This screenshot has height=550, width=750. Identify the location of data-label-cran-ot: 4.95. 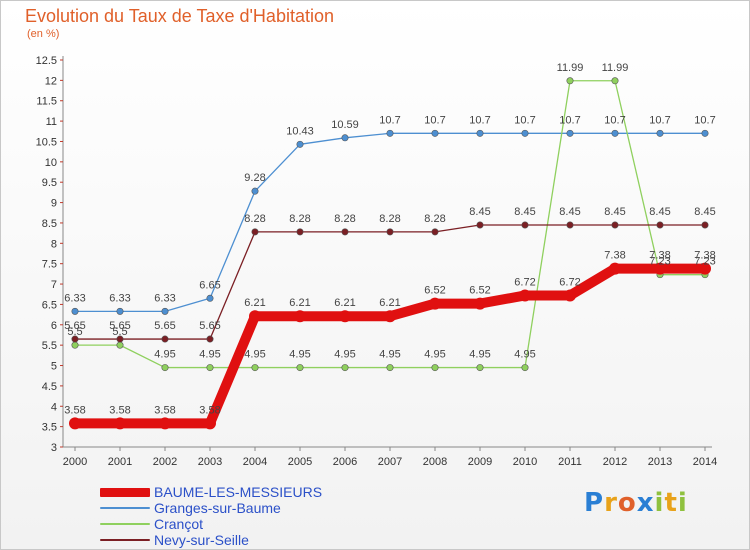
(479, 355).